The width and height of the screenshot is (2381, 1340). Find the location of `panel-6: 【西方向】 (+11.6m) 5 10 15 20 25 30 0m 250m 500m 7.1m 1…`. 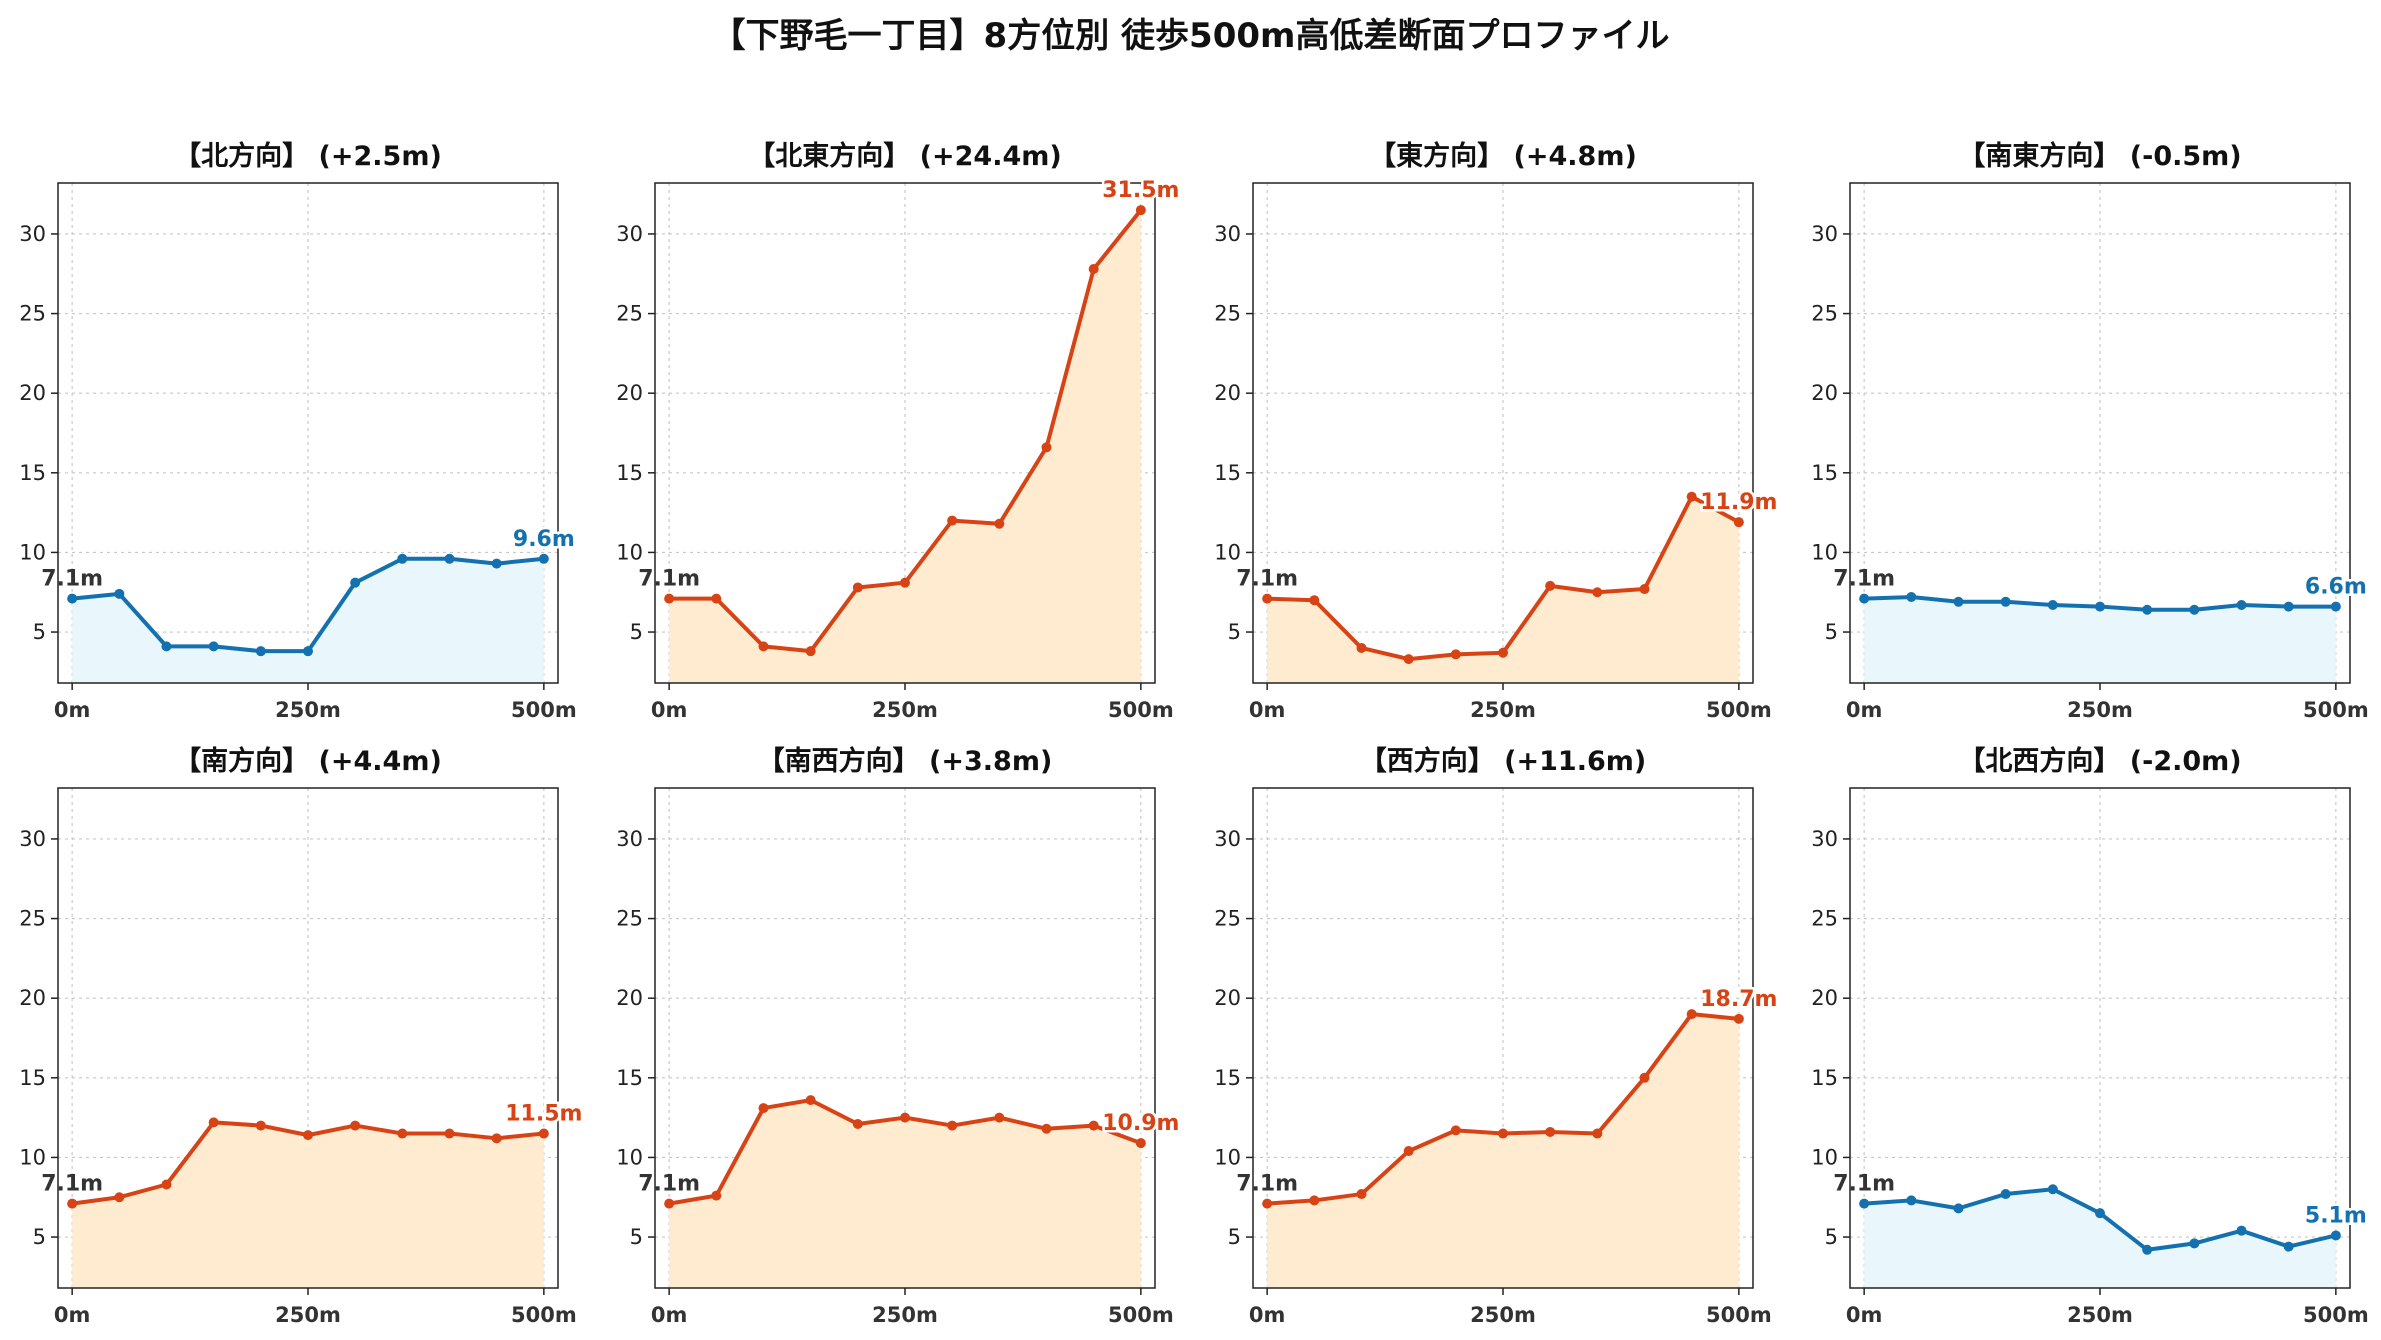

panel-6: 【西方向】 (+11.6m) 5 10 15 20 25 30 0m 250m 500m 7.1m 1… is located at coordinates (1497, 1036).